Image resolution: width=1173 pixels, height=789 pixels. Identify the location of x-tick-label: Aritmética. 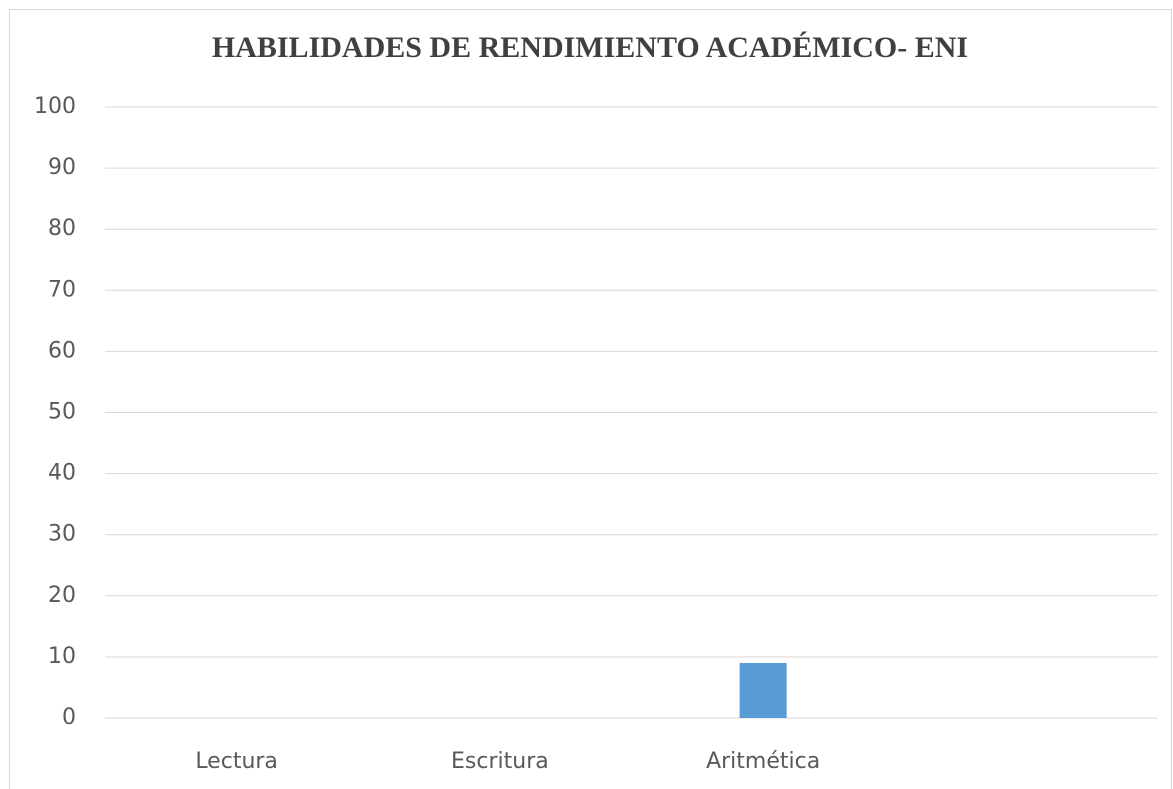
(763, 761).